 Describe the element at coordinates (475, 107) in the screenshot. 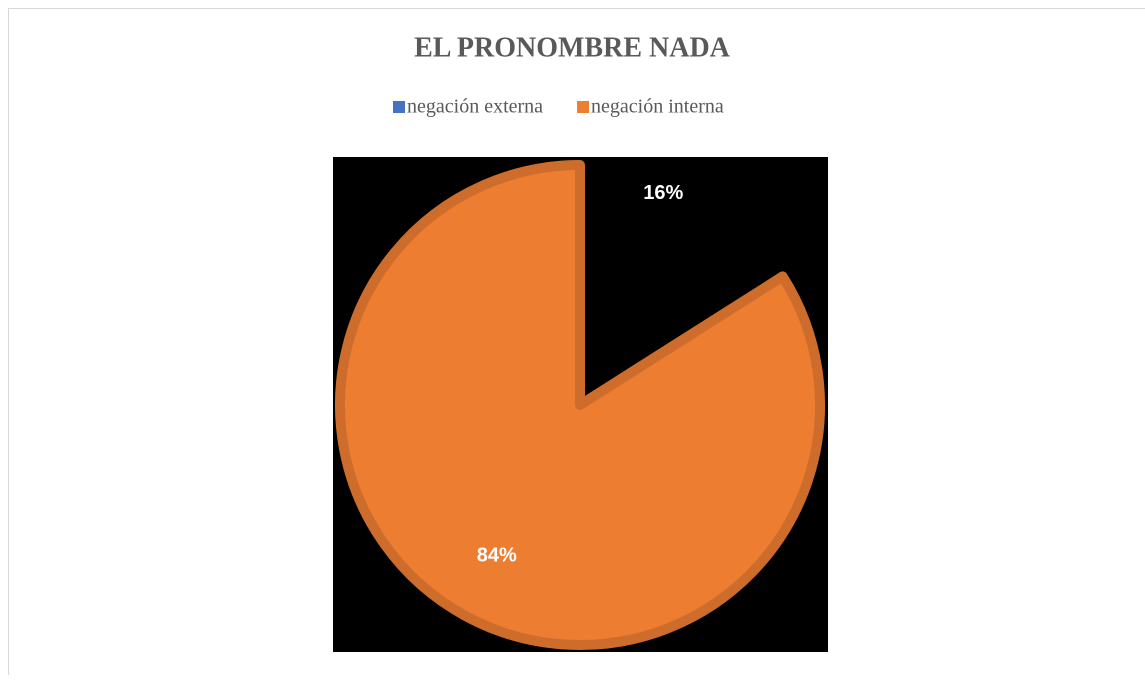

I see `legend-label: negación externa` at that location.